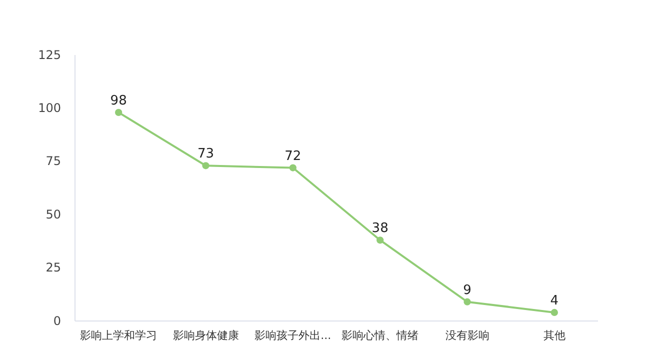 This screenshot has height=361, width=649. What do you see at coordinates (119, 335) in the screenshot?
I see `x-tick-label: 影响上学和学习` at bounding box center [119, 335].